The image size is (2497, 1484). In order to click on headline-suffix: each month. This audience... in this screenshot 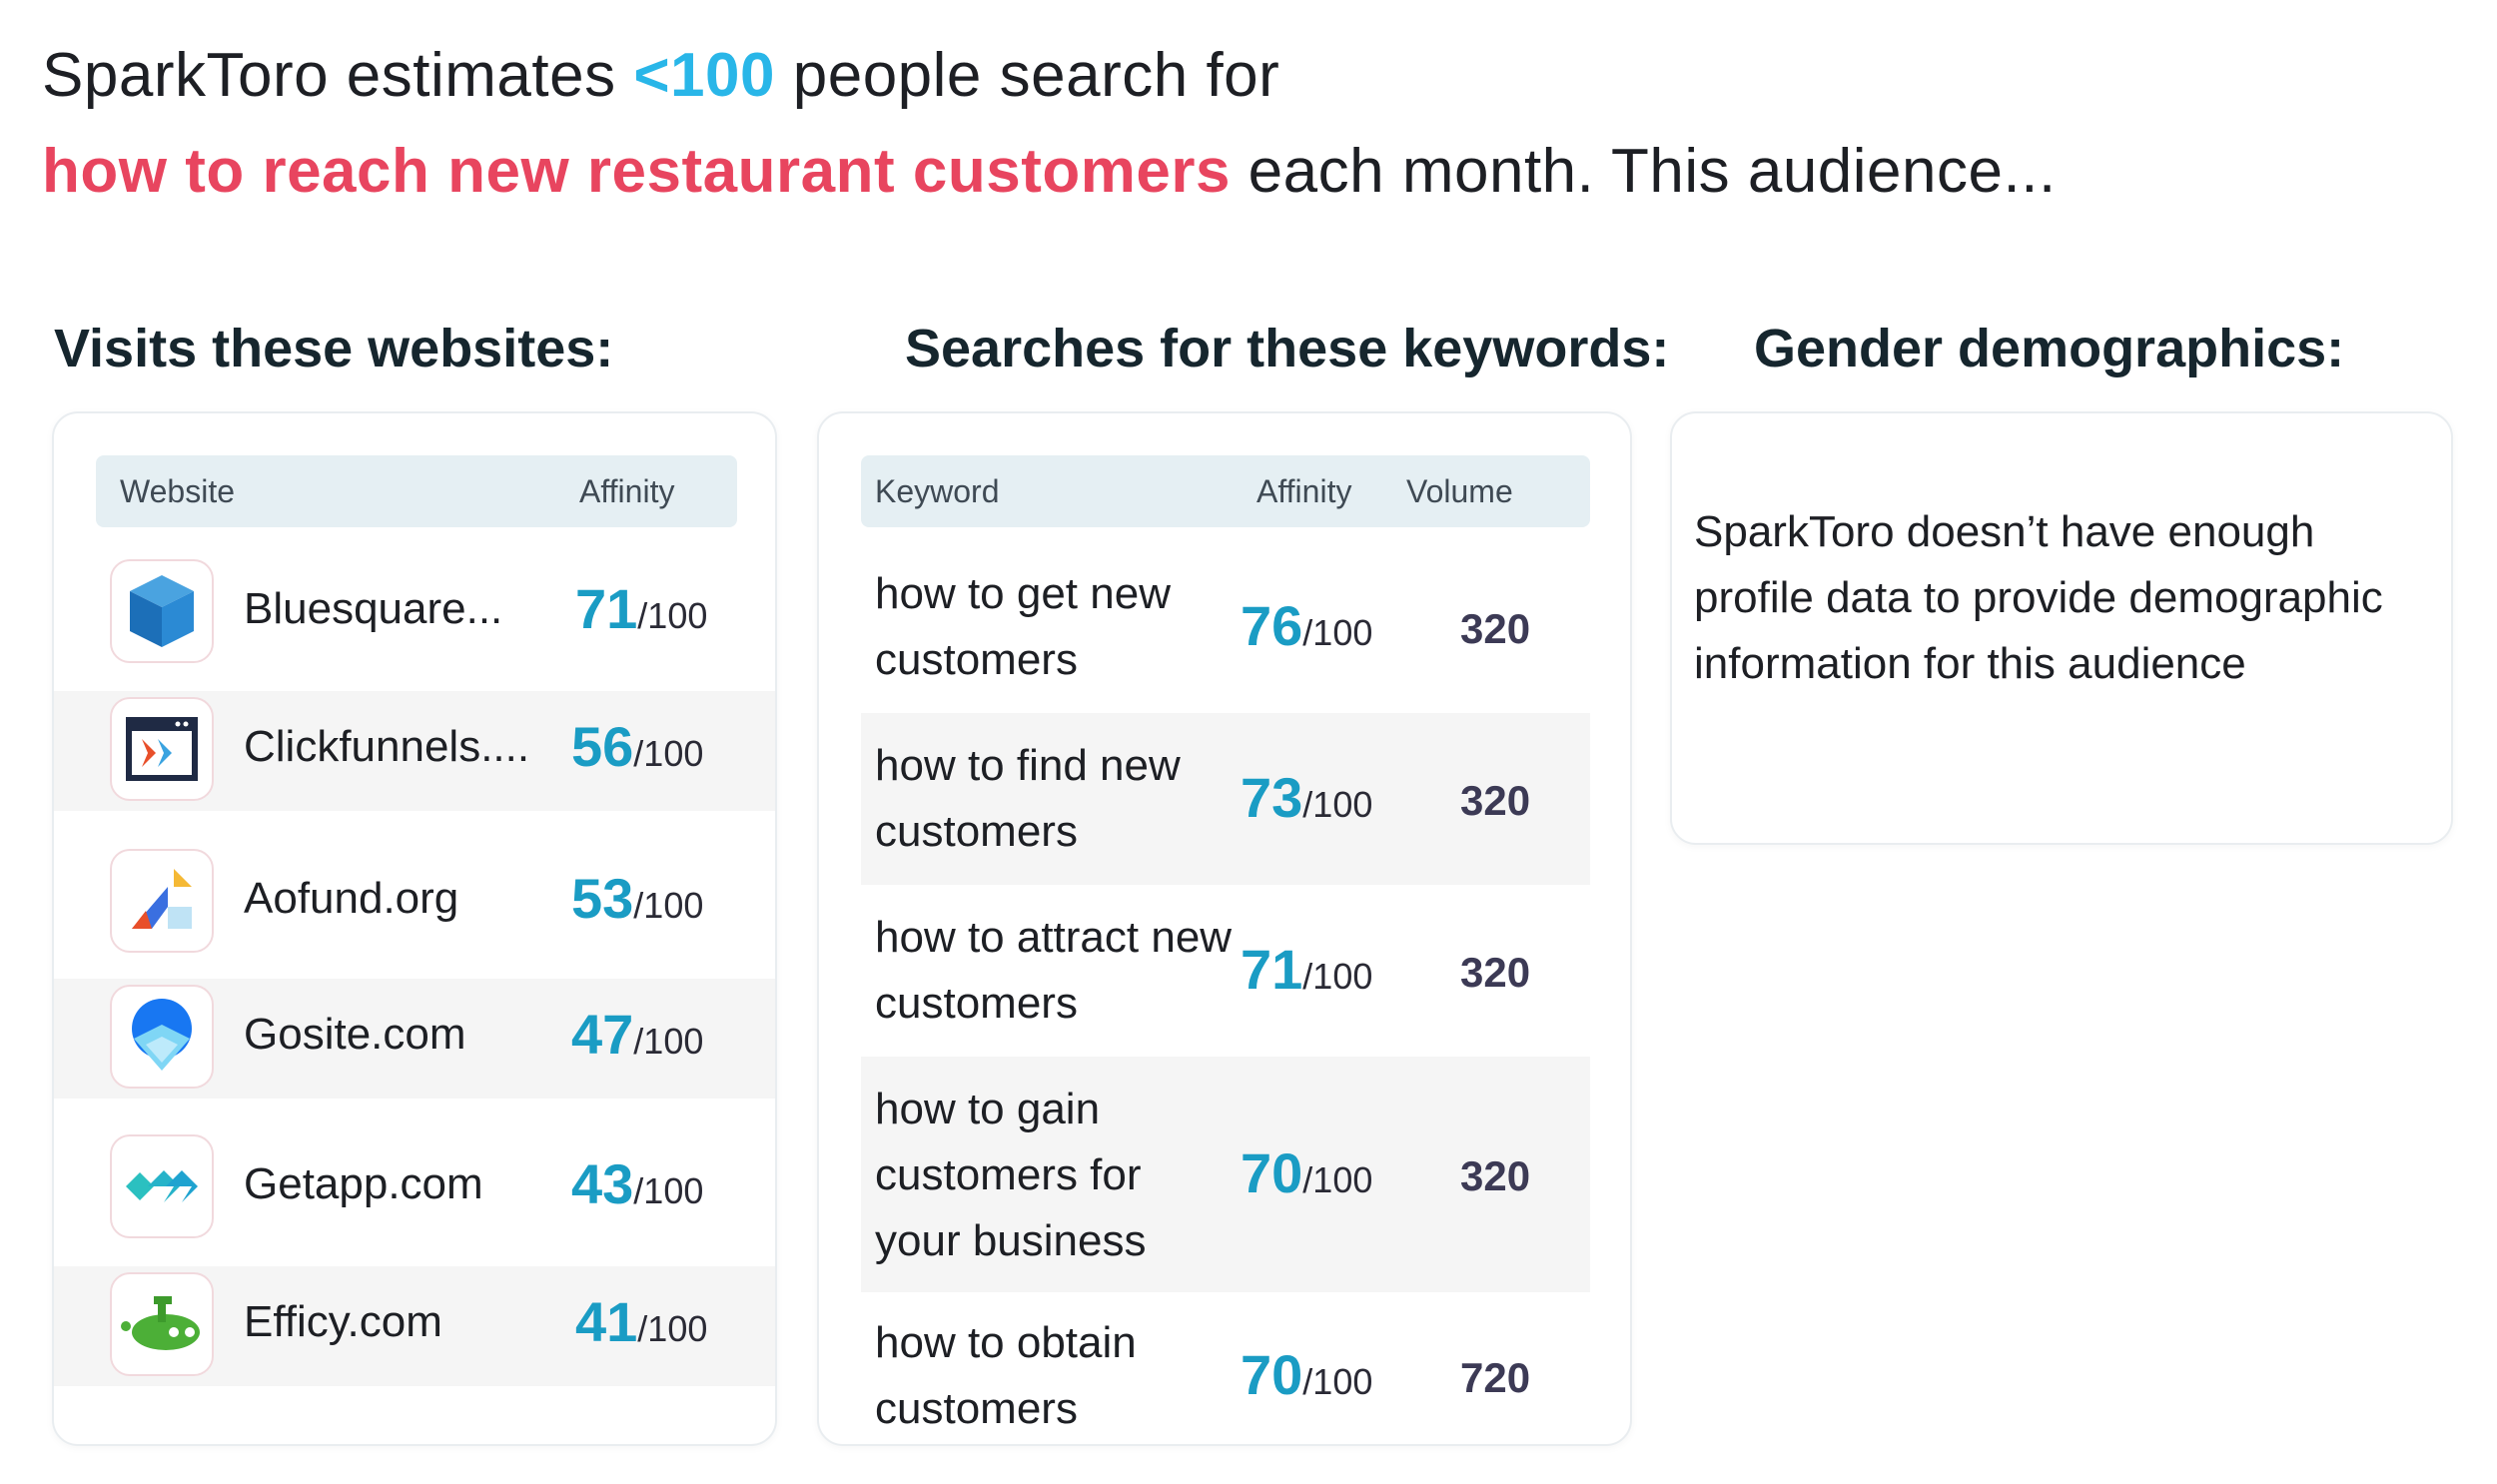, I will do `click(1643, 172)`.